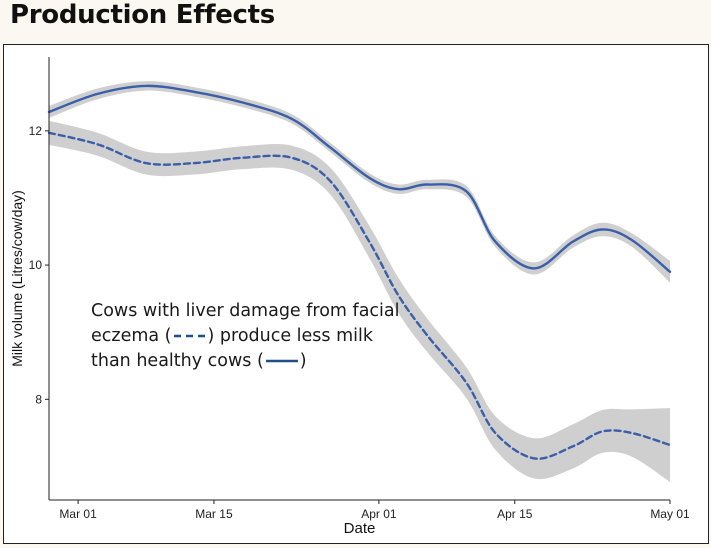 This screenshot has height=548, width=711. I want to click on x-tick-label: Mar 15, so click(214, 514).